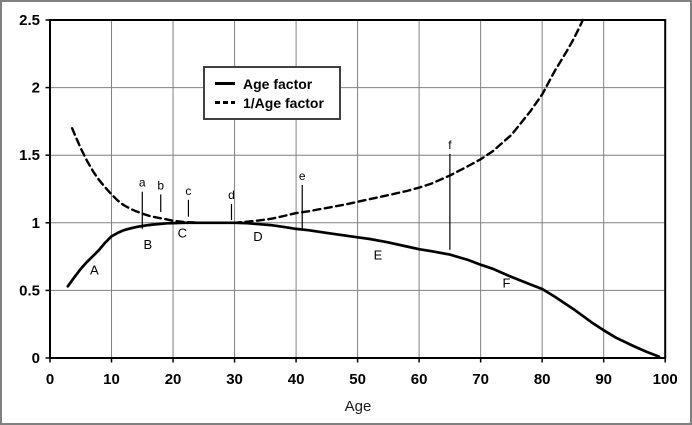 The height and width of the screenshot is (425, 692). What do you see at coordinates (29, 155) in the screenshot?
I see `y-tick-label: 1.5` at bounding box center [29, 155].